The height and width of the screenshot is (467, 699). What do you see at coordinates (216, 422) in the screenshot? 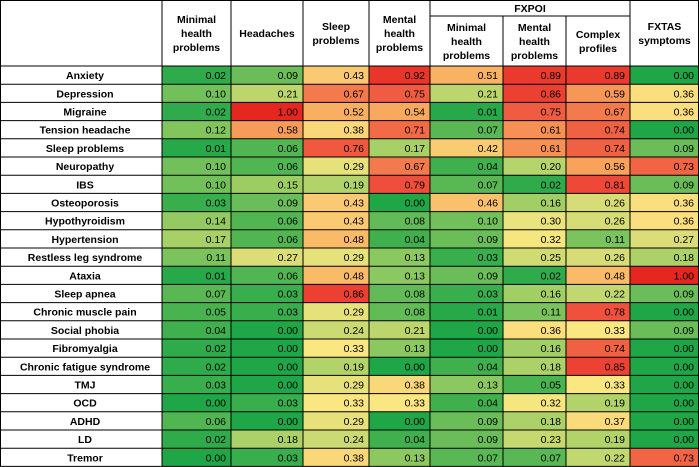
I see `cell-value: 0.06` at bounding box center [216, 422].